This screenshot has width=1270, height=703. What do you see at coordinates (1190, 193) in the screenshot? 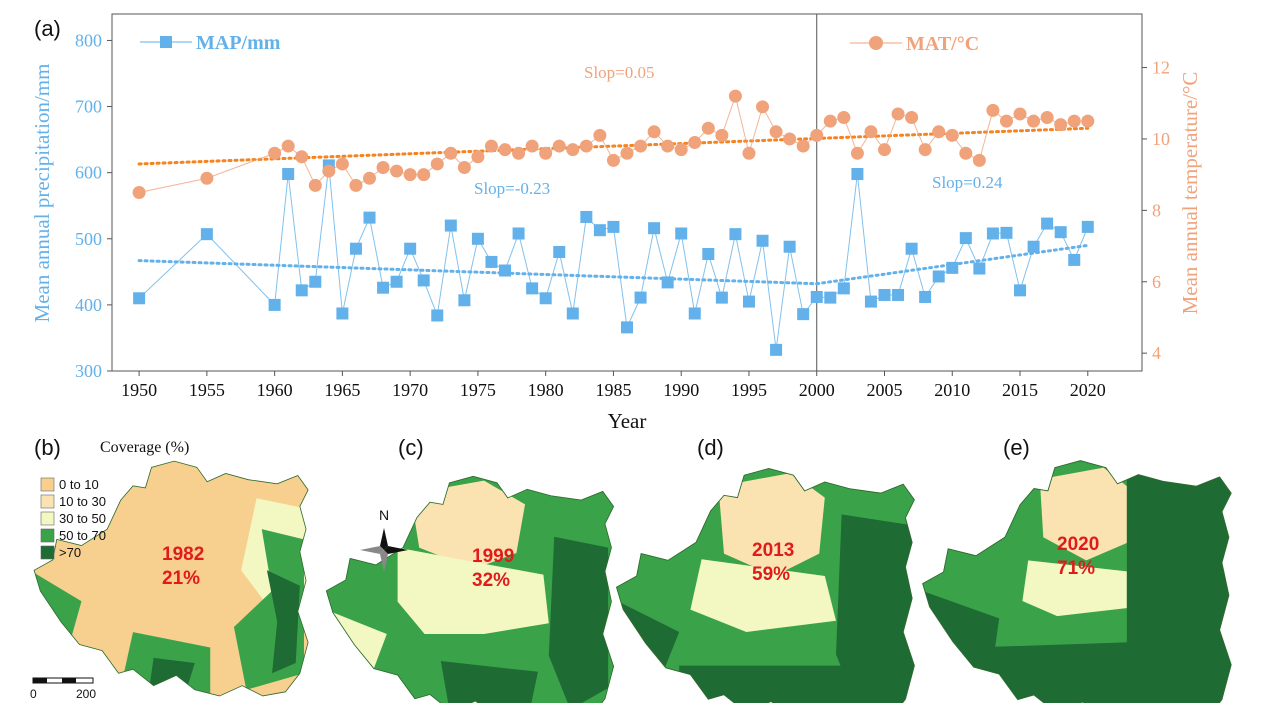
I see `y-axis-right-title: Mean annual temperature/°C` at bounding box center [1190, 193].